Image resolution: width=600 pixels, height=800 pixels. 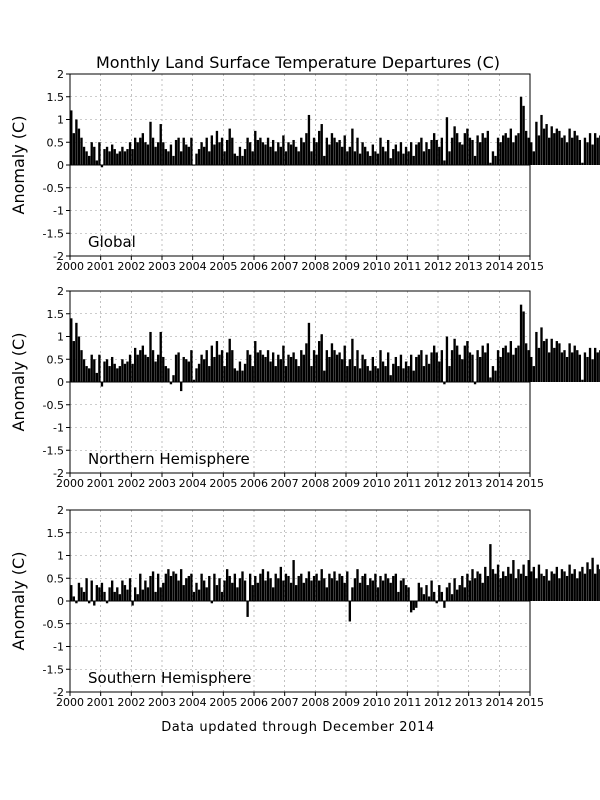 I want to click on y-axis-label: Anomaly (C), so click(x=18, y=601).